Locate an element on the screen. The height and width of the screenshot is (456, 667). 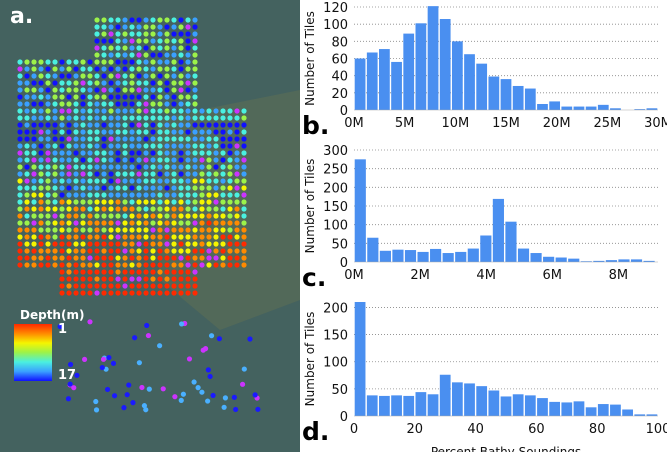
y-tick-label: 200 is located at coordinates (335, 188).